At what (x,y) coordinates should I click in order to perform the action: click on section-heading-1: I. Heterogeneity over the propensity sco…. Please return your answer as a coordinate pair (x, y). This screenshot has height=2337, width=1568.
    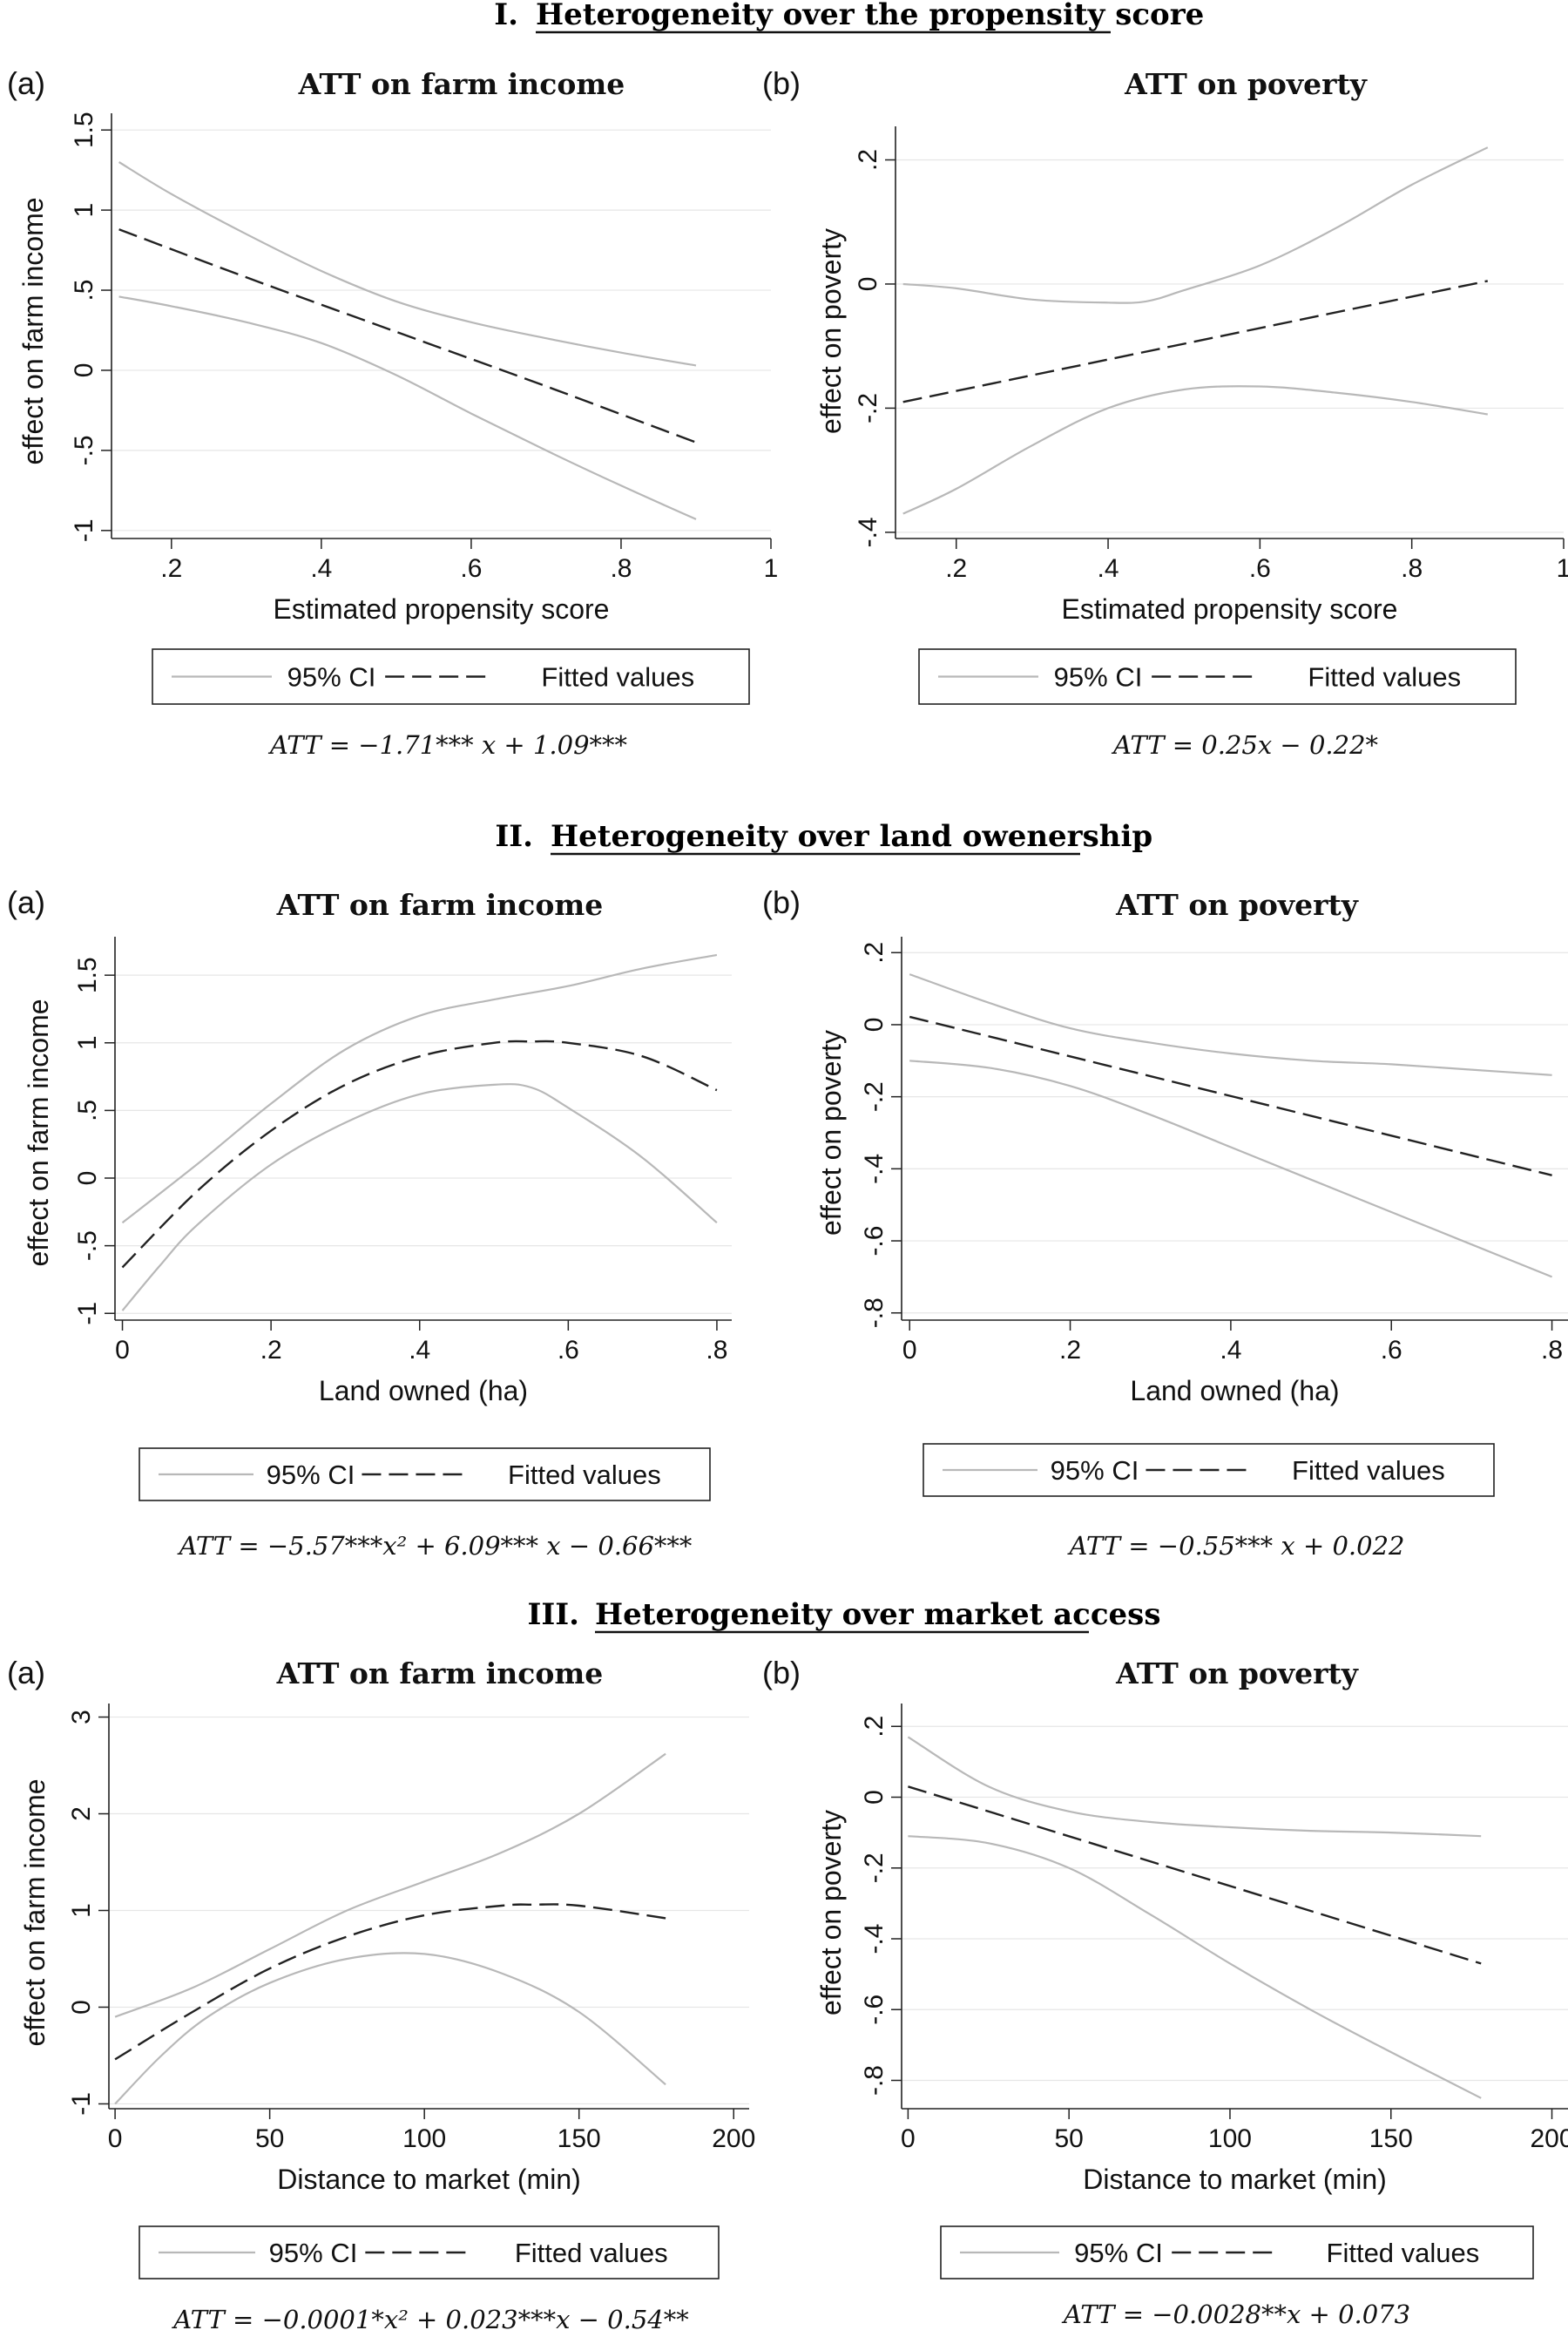
    Looking at the image, I should click on (849, 17).